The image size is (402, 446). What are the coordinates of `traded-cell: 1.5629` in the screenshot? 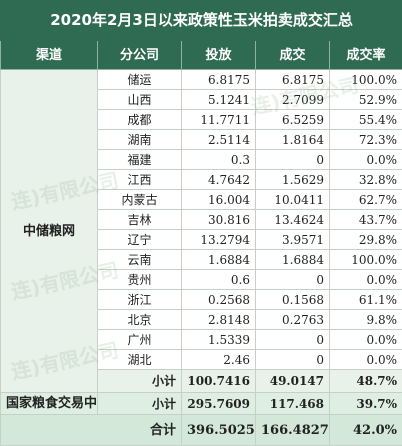 It's located at (293, 180).